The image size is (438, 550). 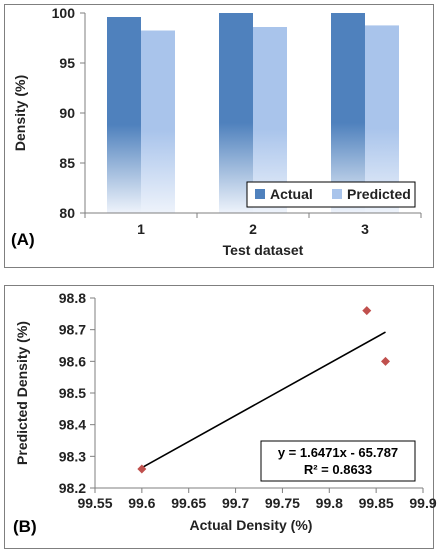 What do you see at coordinates (422, 503) in the screenshot?
I see `x-tick-label: 99.9` at bounding box center [422, 503].